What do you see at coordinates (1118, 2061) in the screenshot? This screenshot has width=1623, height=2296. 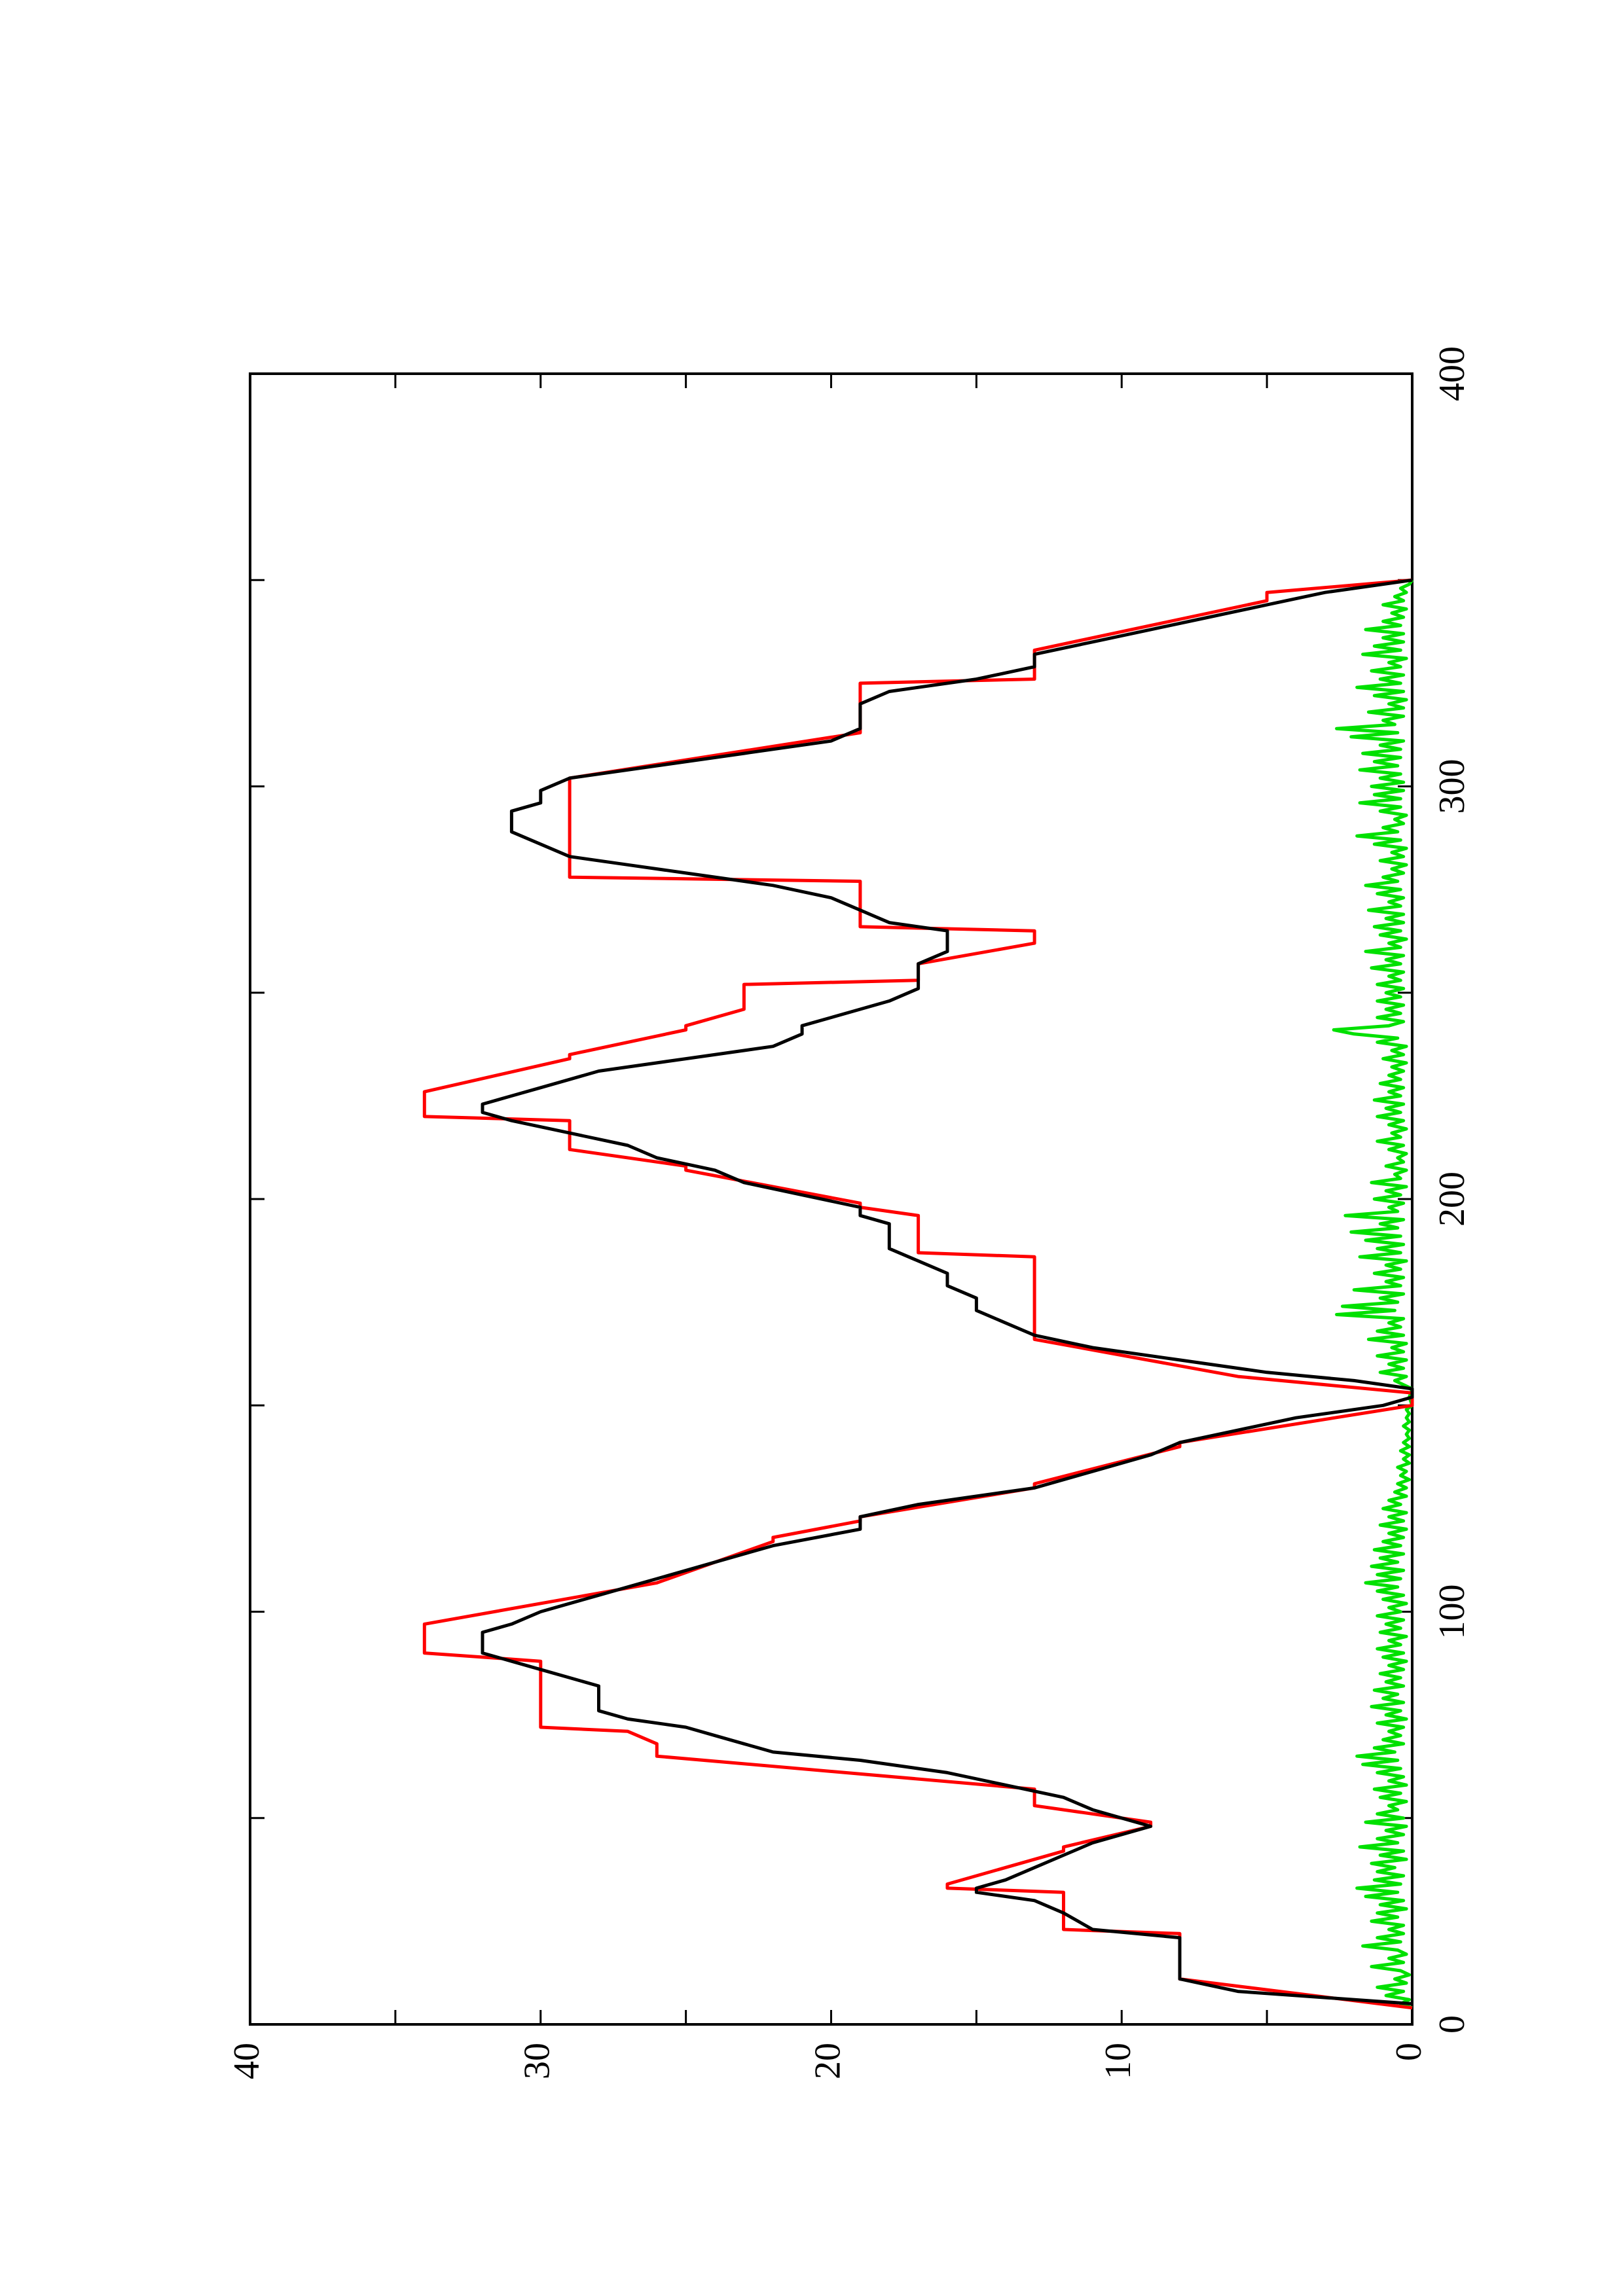 I see `y-tick-label: 10` at bounding box center [1118, 2061].